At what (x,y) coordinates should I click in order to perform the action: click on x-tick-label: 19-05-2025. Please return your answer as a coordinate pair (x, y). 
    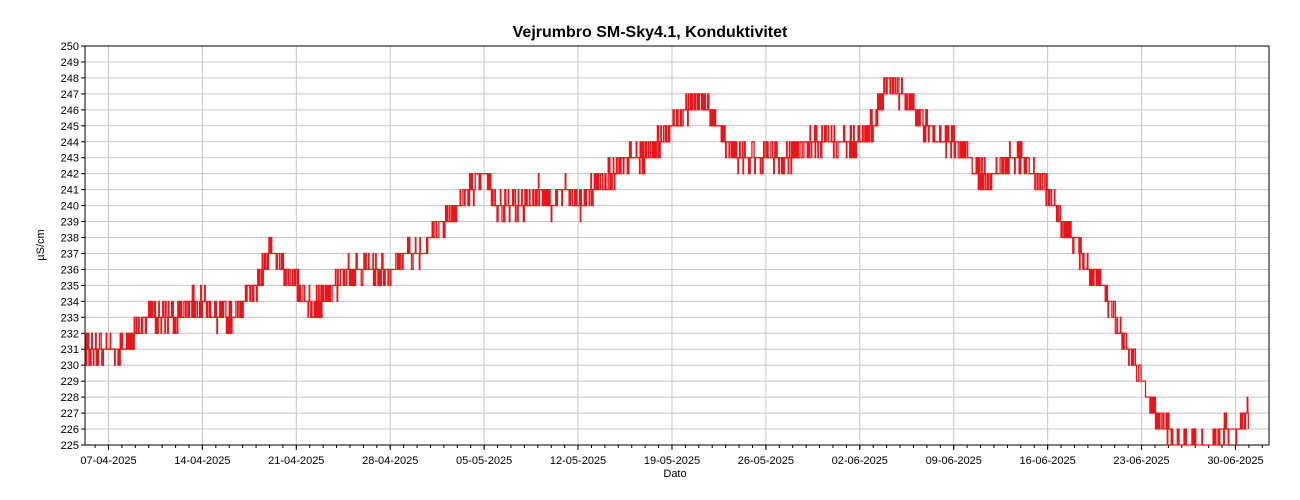
    Looking at the image, I should click on (672, 461).